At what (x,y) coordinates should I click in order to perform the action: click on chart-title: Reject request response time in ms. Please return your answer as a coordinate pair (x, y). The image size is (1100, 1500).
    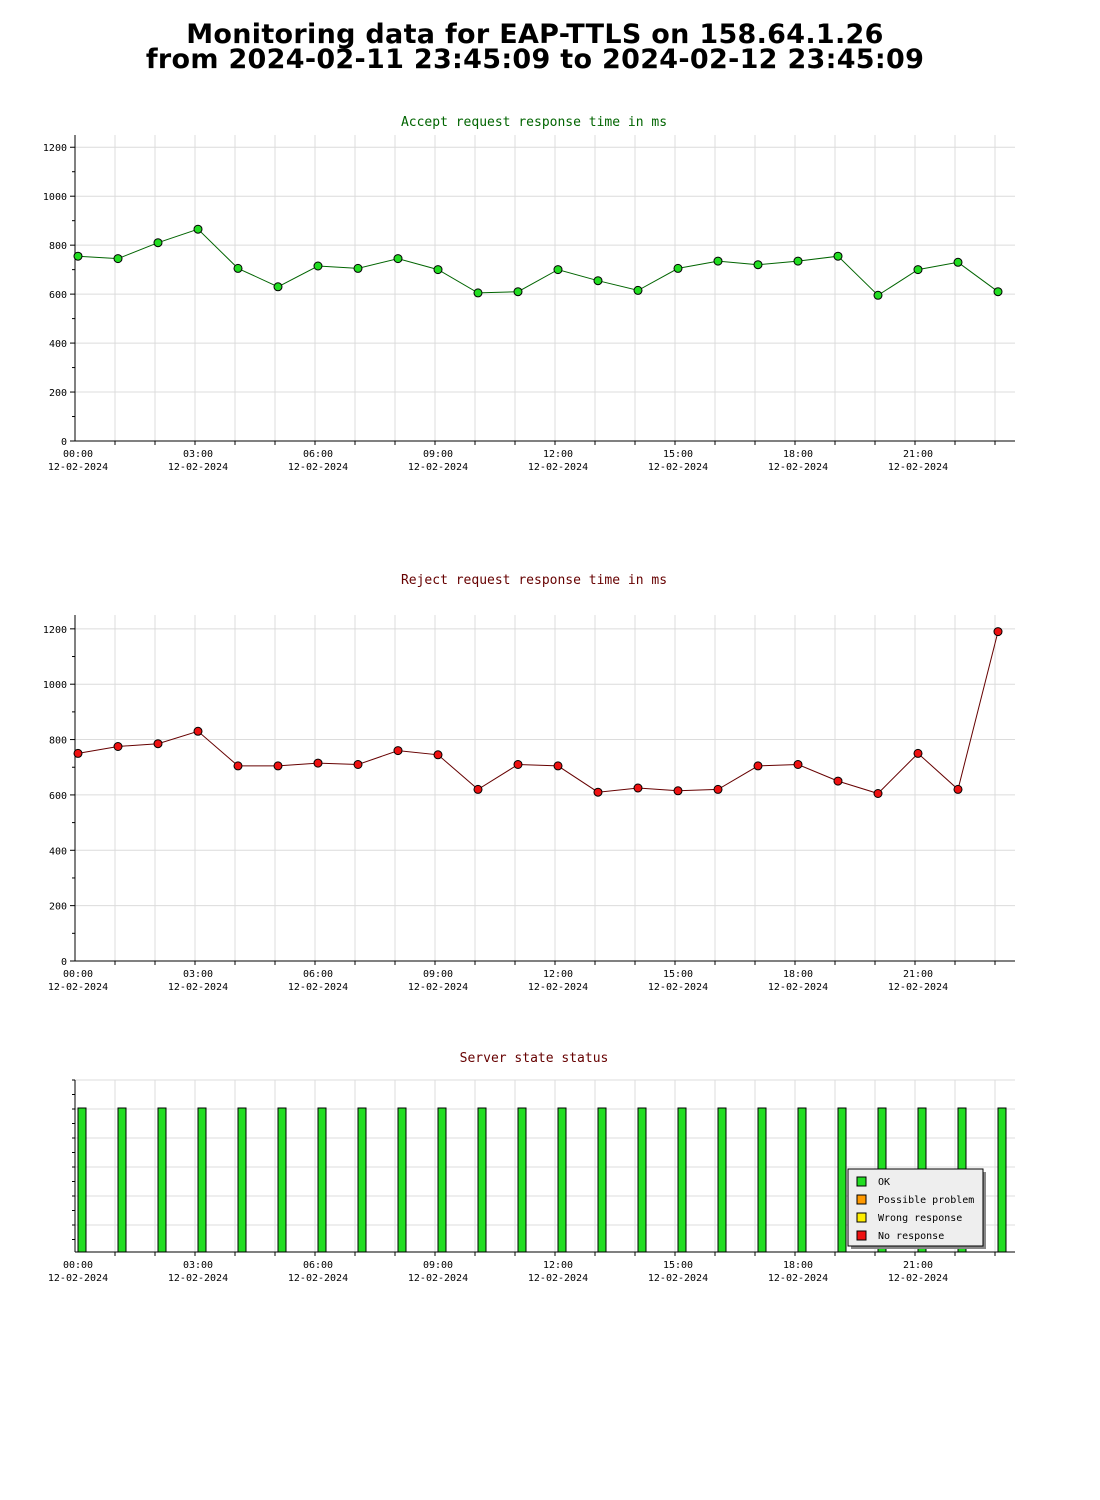
    Looking at the image, I should click on (534, 580).